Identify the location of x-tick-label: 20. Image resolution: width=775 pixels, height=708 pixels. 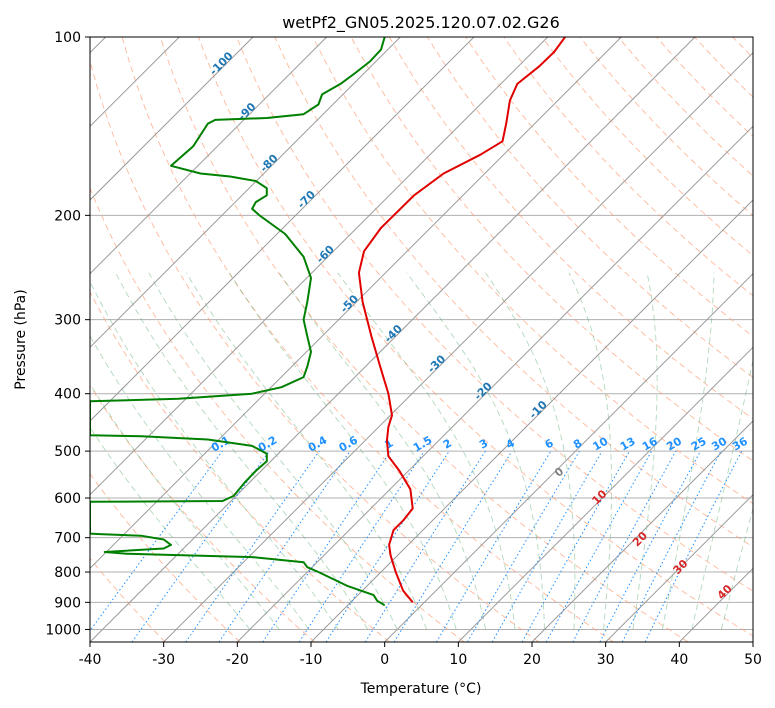
(532, 660).